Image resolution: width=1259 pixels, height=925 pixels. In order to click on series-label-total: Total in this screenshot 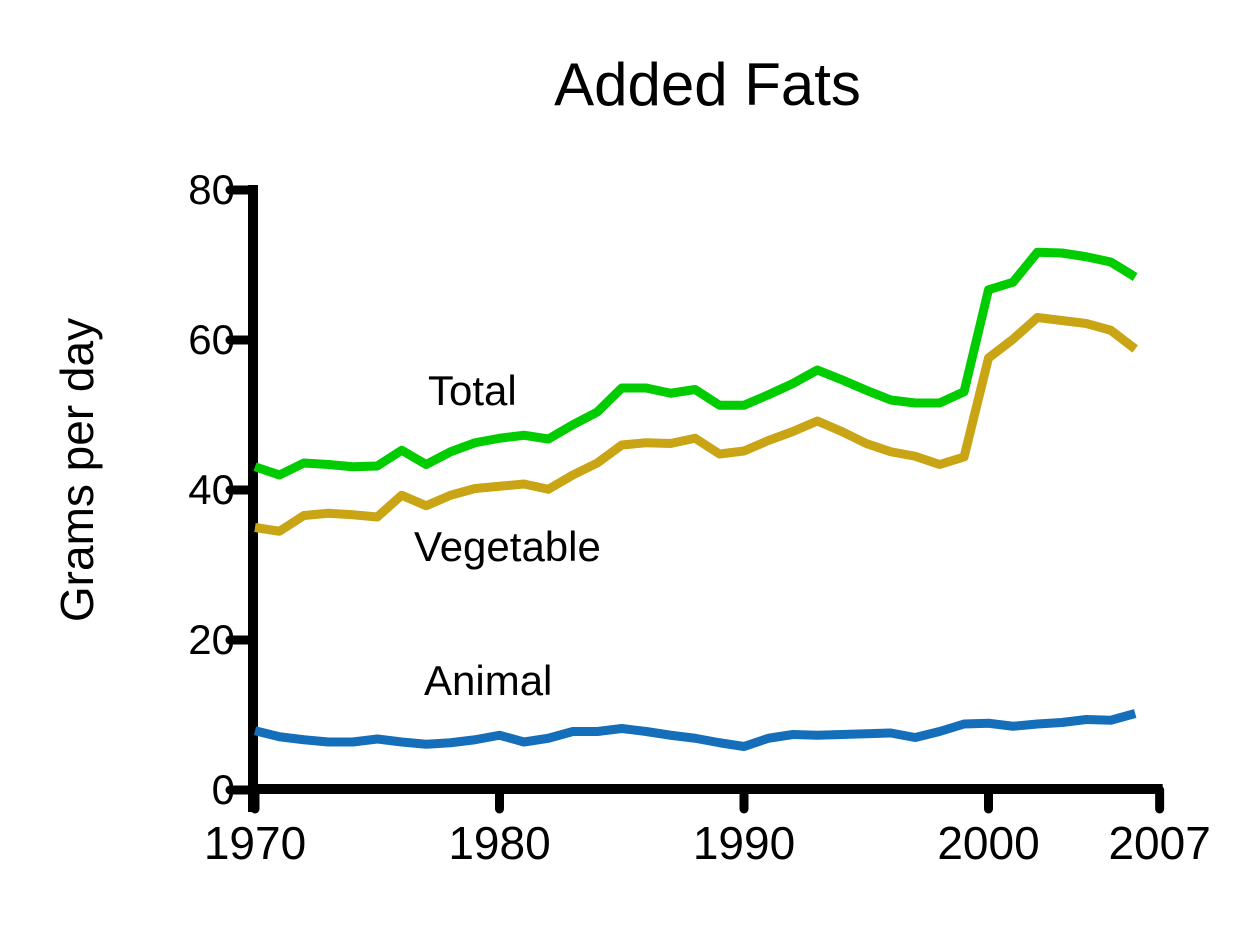, I will do `click(472, 390)`.